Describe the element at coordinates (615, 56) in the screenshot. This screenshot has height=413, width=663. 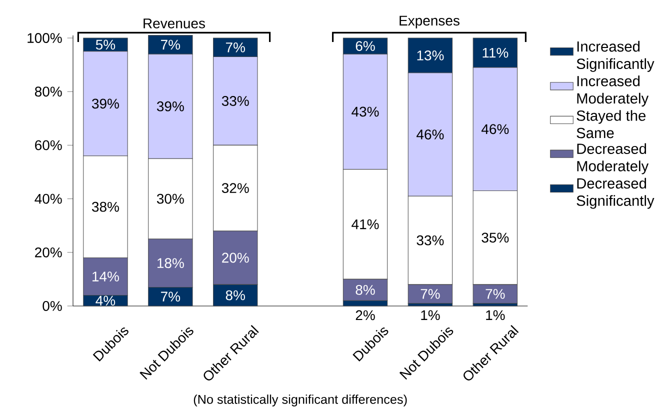
I see `legend-label: Increased Significantly` at that location.